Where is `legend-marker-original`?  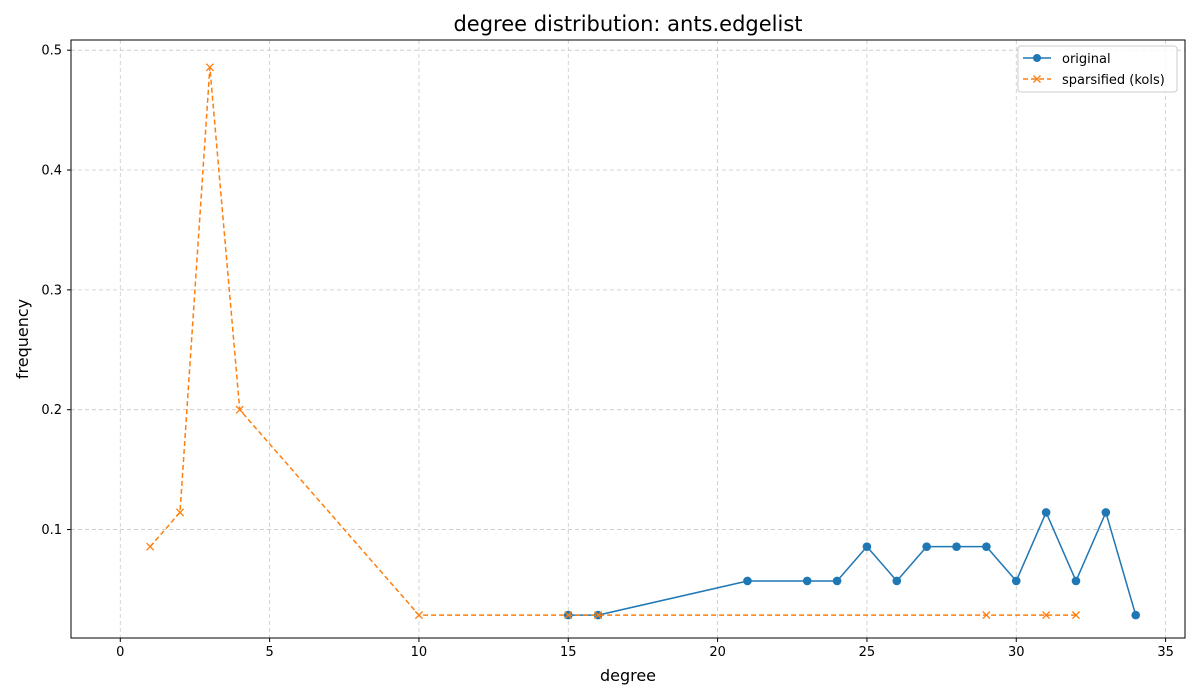
legend-marker-original is located at coordinates (1037, 58).